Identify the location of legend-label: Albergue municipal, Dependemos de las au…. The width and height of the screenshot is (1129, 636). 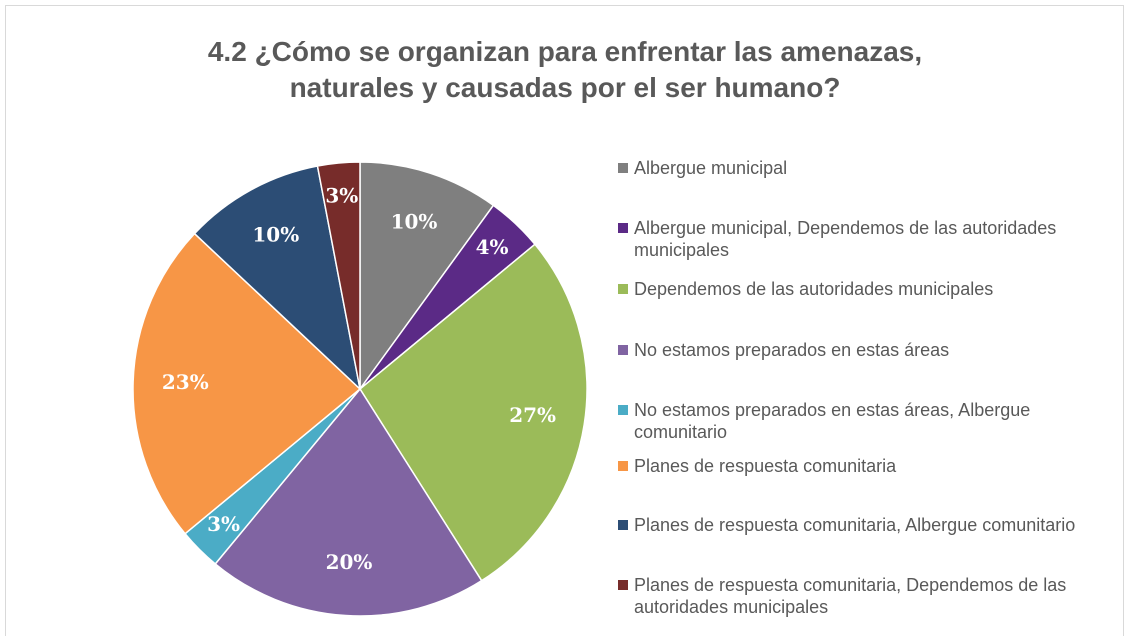
(845, 239).